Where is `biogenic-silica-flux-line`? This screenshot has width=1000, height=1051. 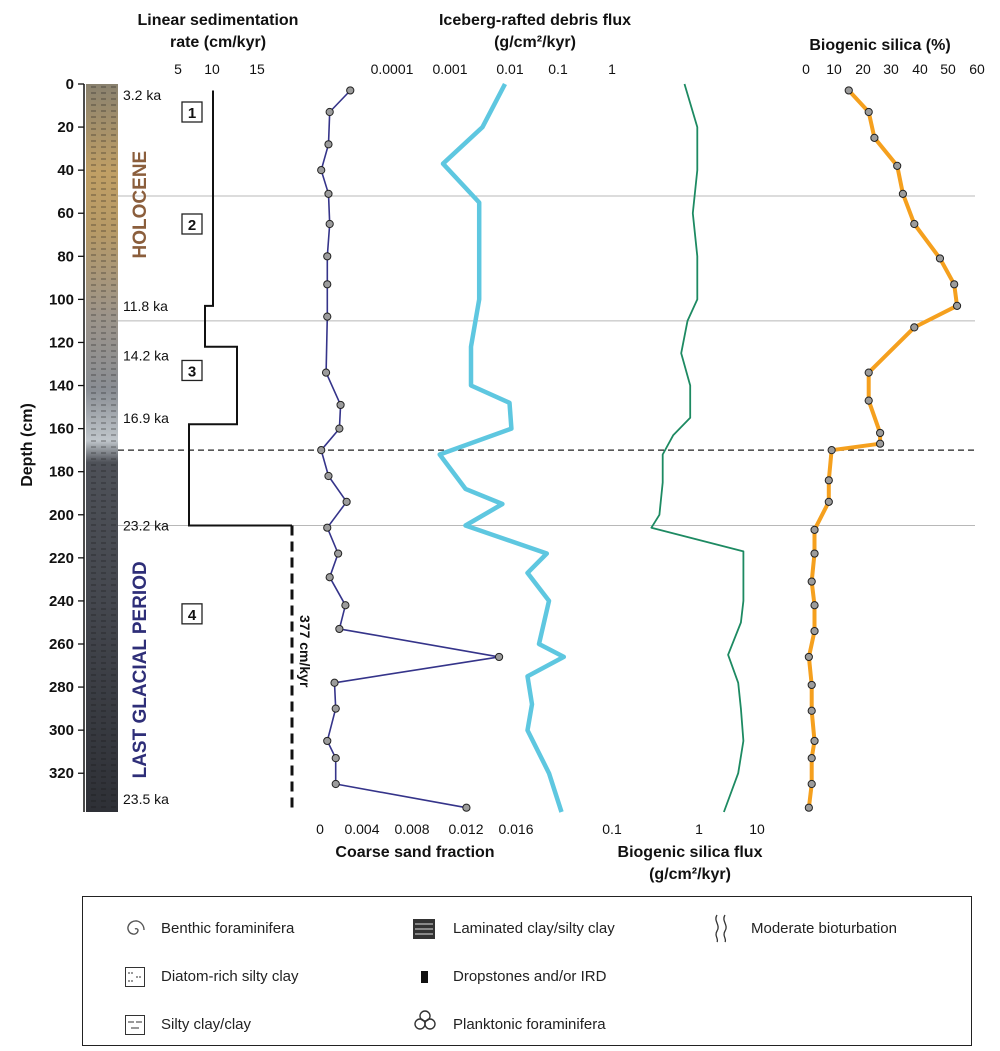
biogenic-silica-flux-line is located at coordinates (697, 448).